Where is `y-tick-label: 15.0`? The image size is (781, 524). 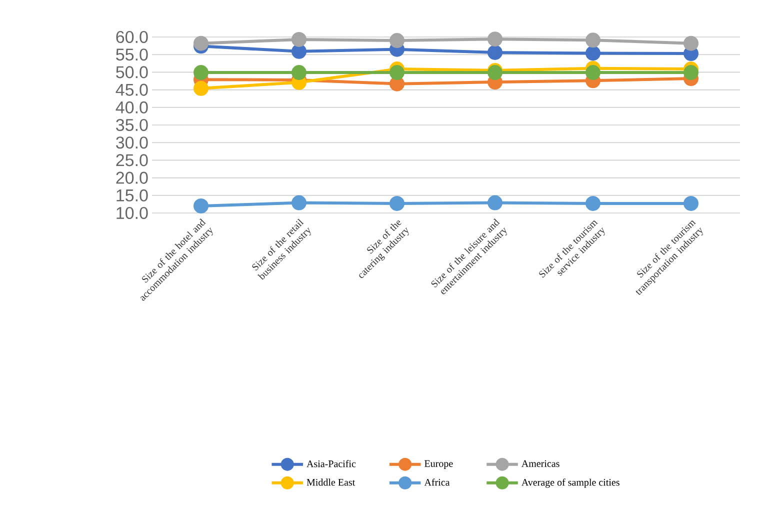 y-tick-label: 15.0 is located at coordinates (132, 195).